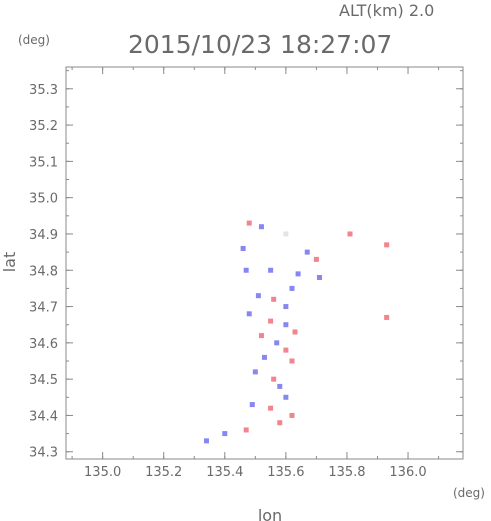  What do you see at coordinates (285, 472) in the screenshot?
I see `x-tick-label: 135.6` at bounding box center [285, 472].